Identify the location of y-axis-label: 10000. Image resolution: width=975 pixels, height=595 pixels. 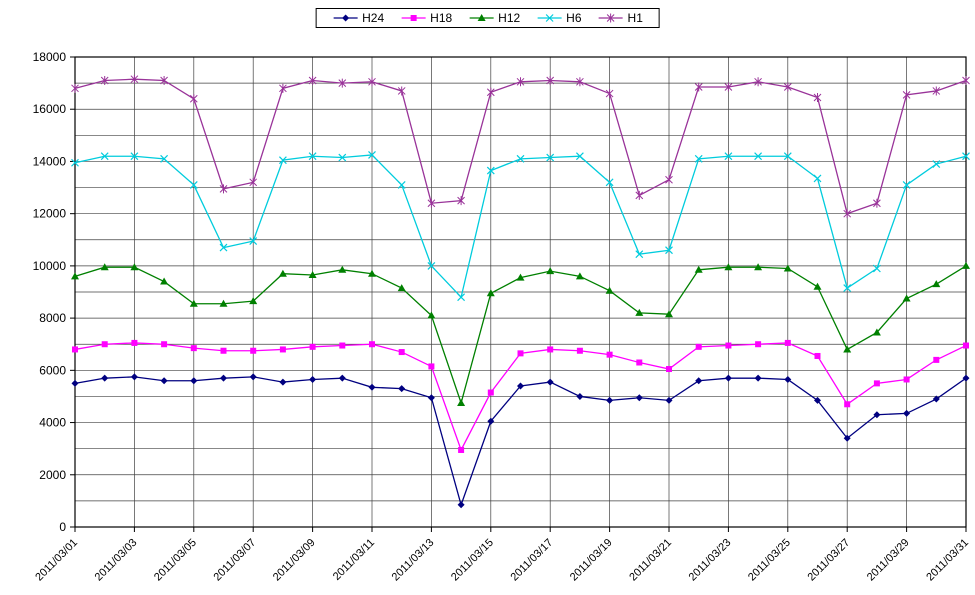
(50, 266).